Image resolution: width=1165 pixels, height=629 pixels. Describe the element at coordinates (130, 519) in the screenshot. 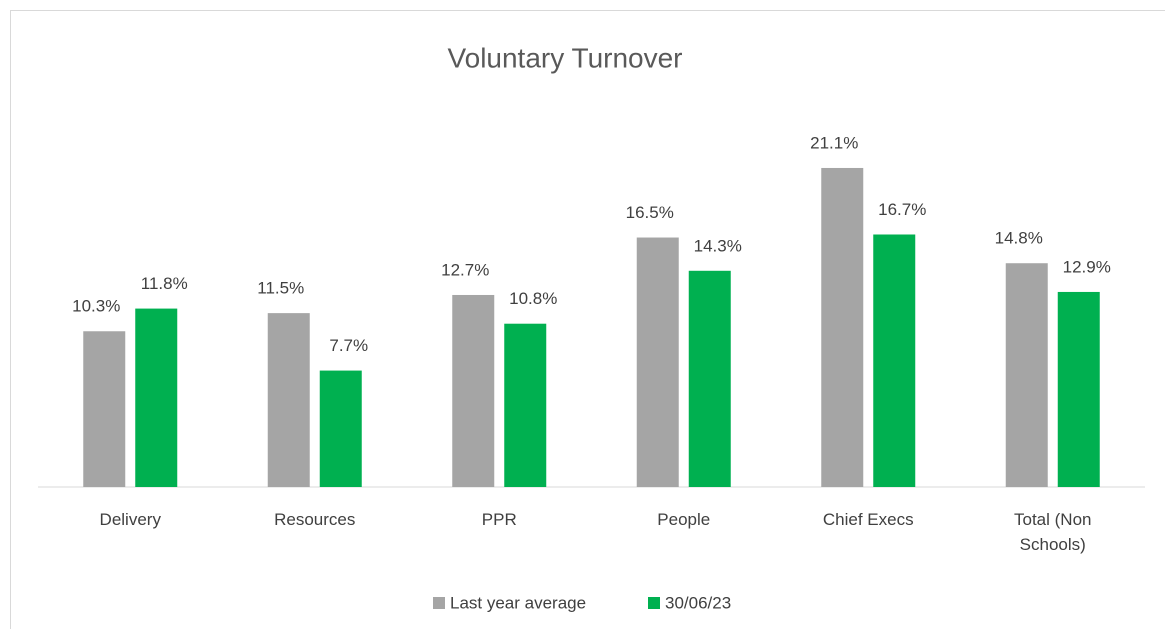

I see `x-tick-label: Delivery` at that location.